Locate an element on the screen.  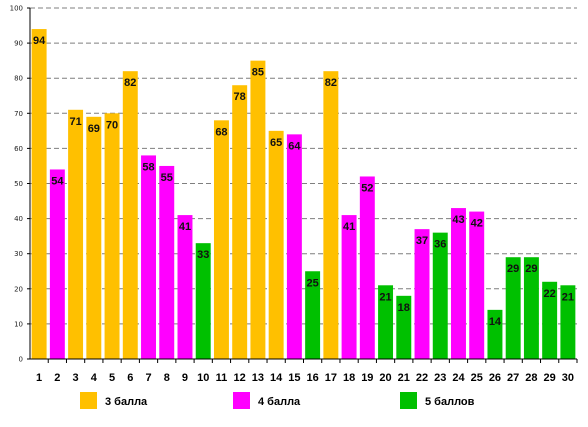
x-tick-label: 5 is located at coordinates (112, 378).